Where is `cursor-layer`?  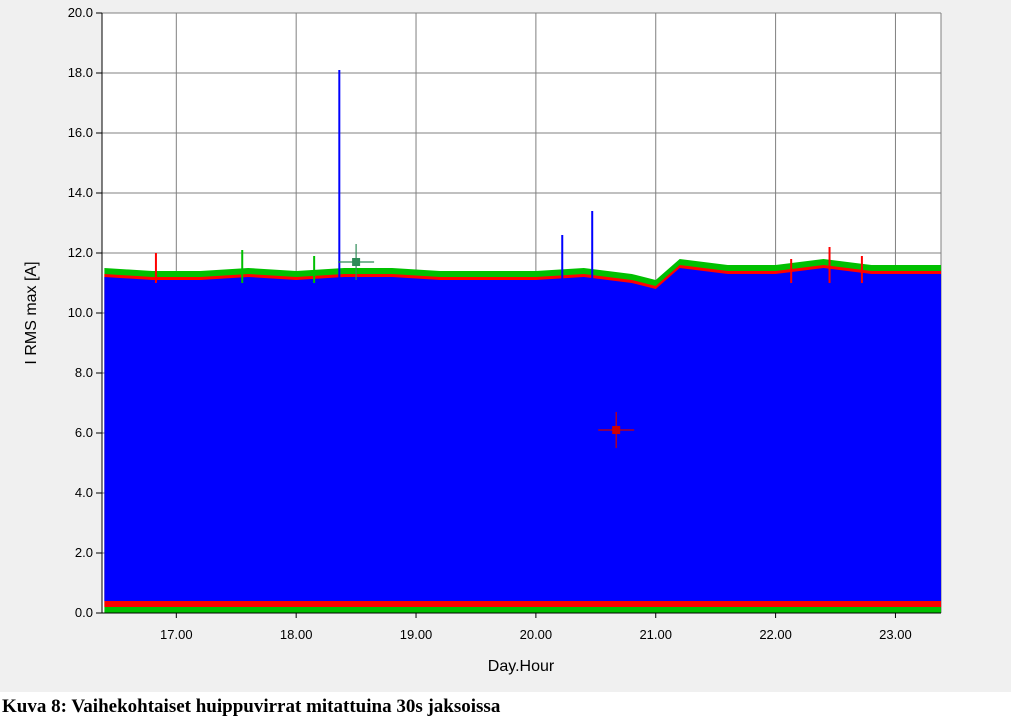
cursor-layer is located at coordinates (486, 346).